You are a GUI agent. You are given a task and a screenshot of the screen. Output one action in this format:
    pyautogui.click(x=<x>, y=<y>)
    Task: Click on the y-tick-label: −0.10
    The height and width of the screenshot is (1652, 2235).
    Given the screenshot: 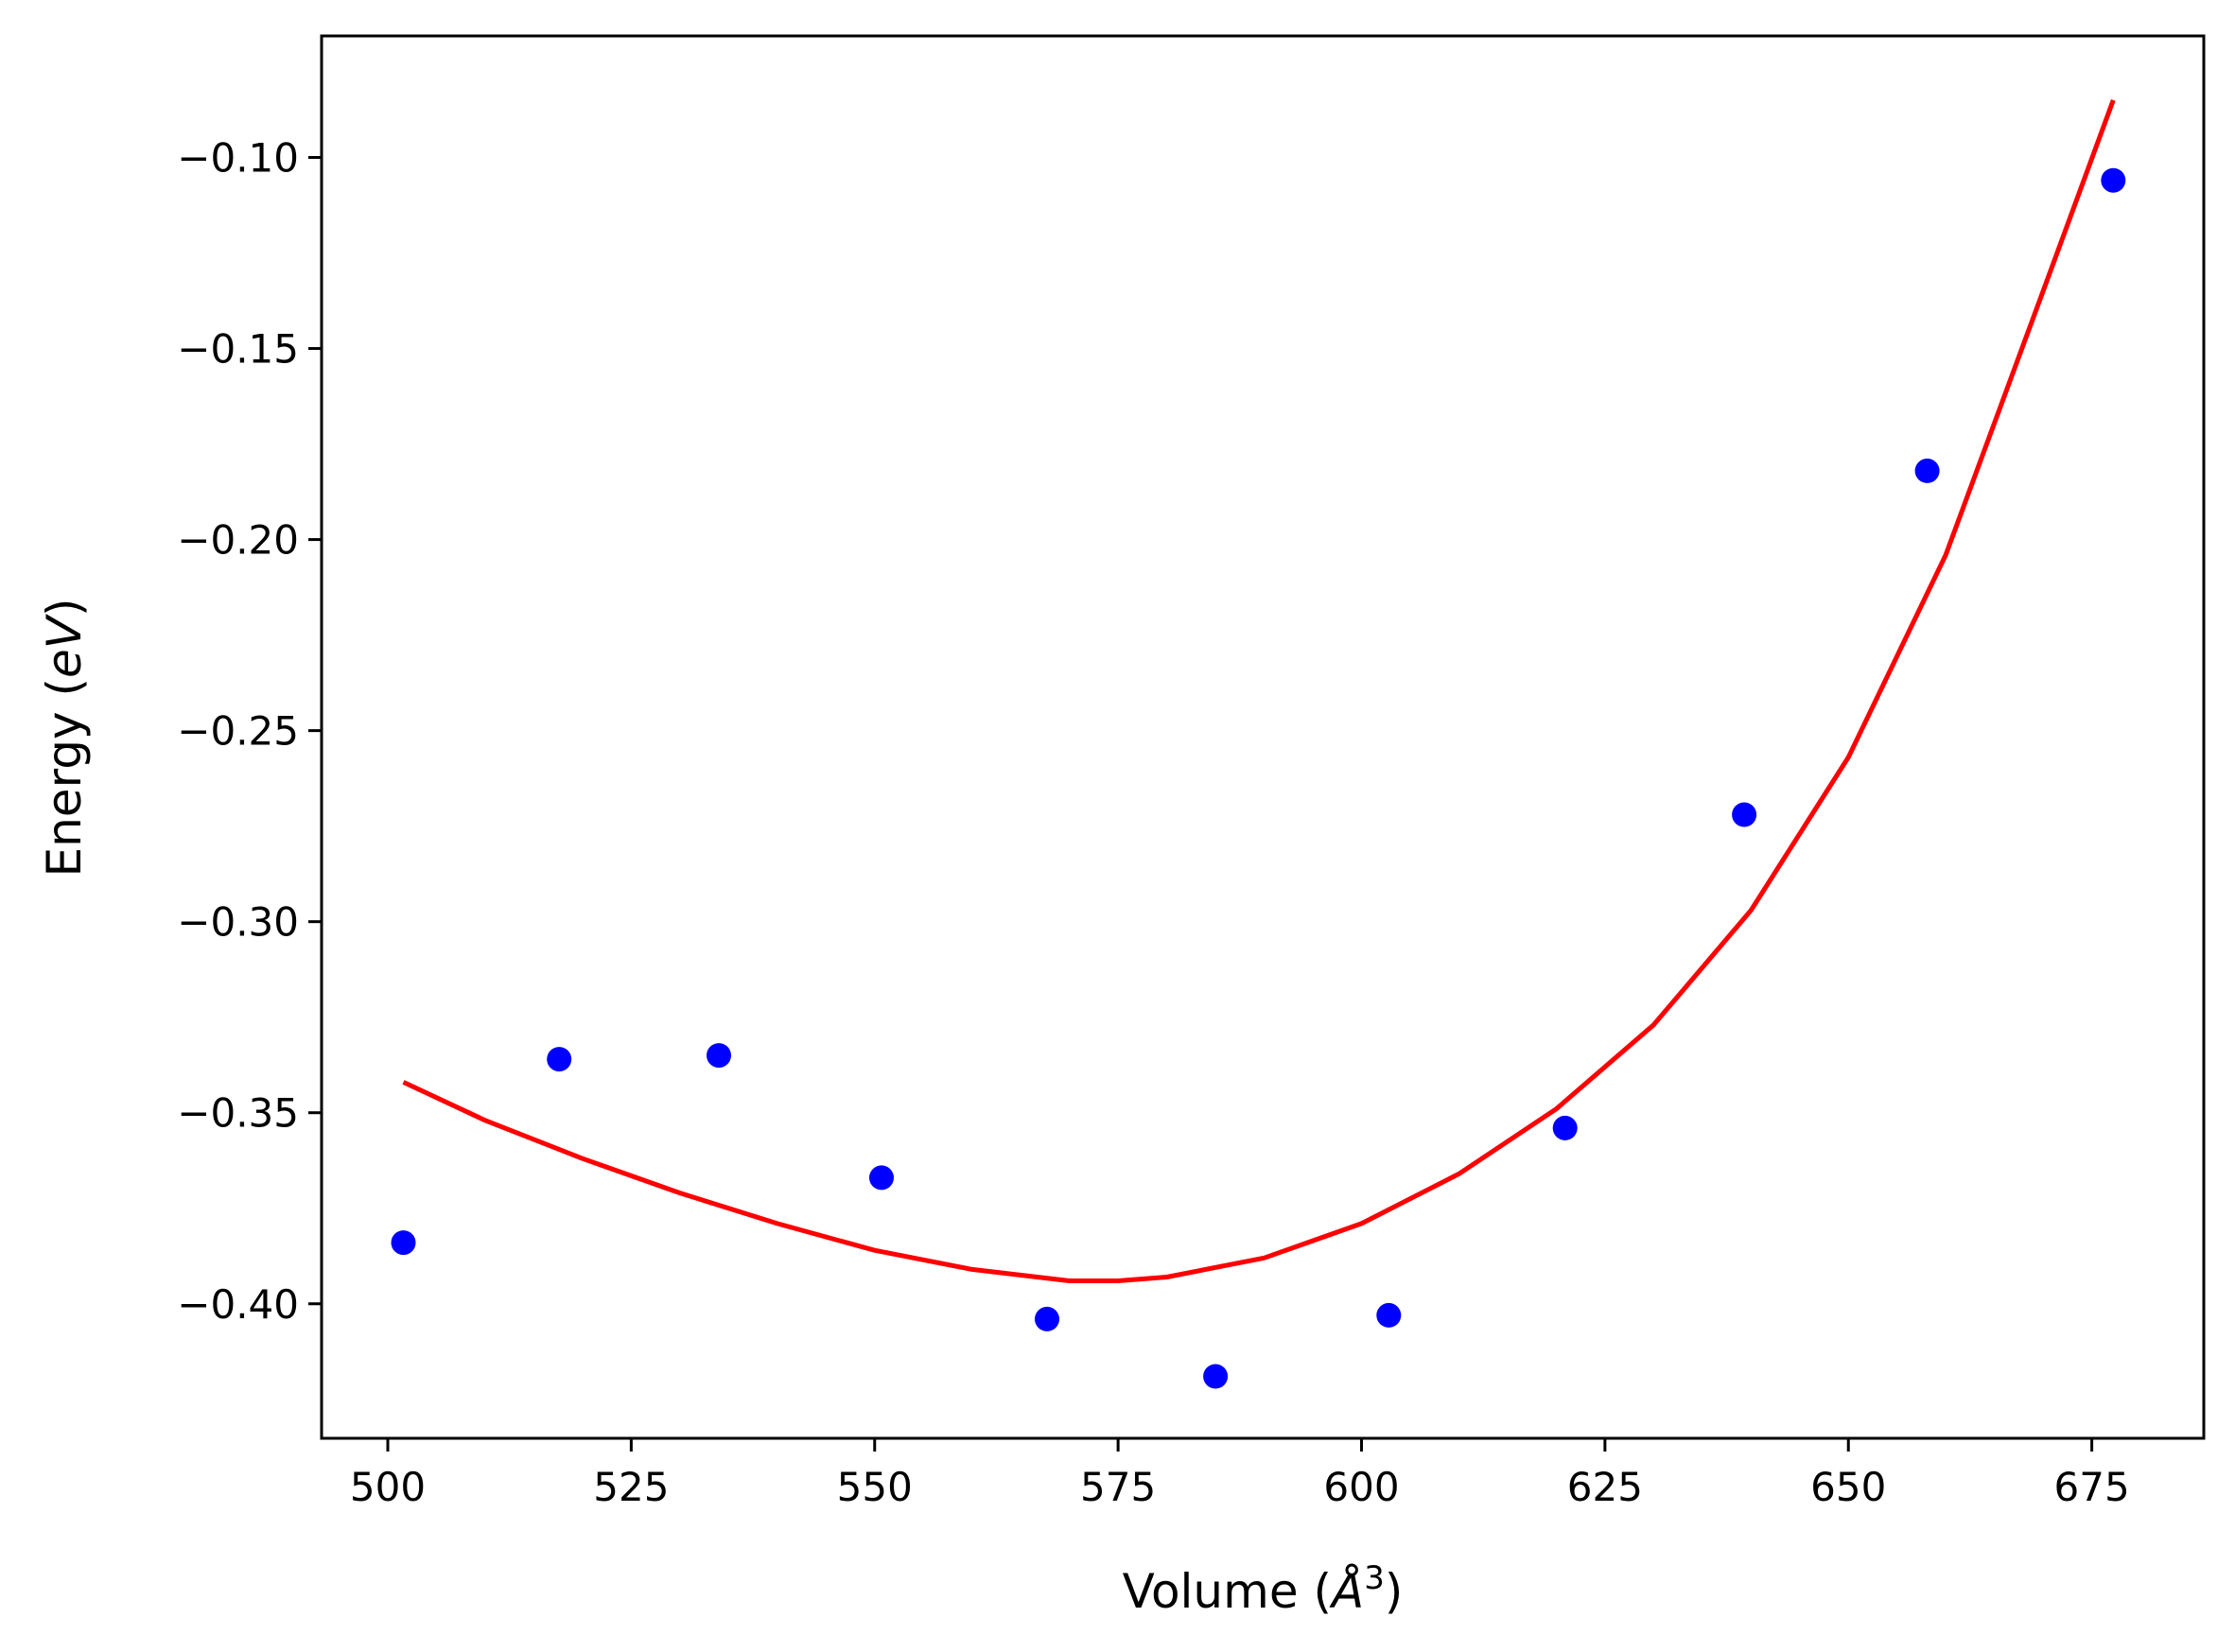 What is the action you would take?
    pyautogui.click(x=238, y=158)
    